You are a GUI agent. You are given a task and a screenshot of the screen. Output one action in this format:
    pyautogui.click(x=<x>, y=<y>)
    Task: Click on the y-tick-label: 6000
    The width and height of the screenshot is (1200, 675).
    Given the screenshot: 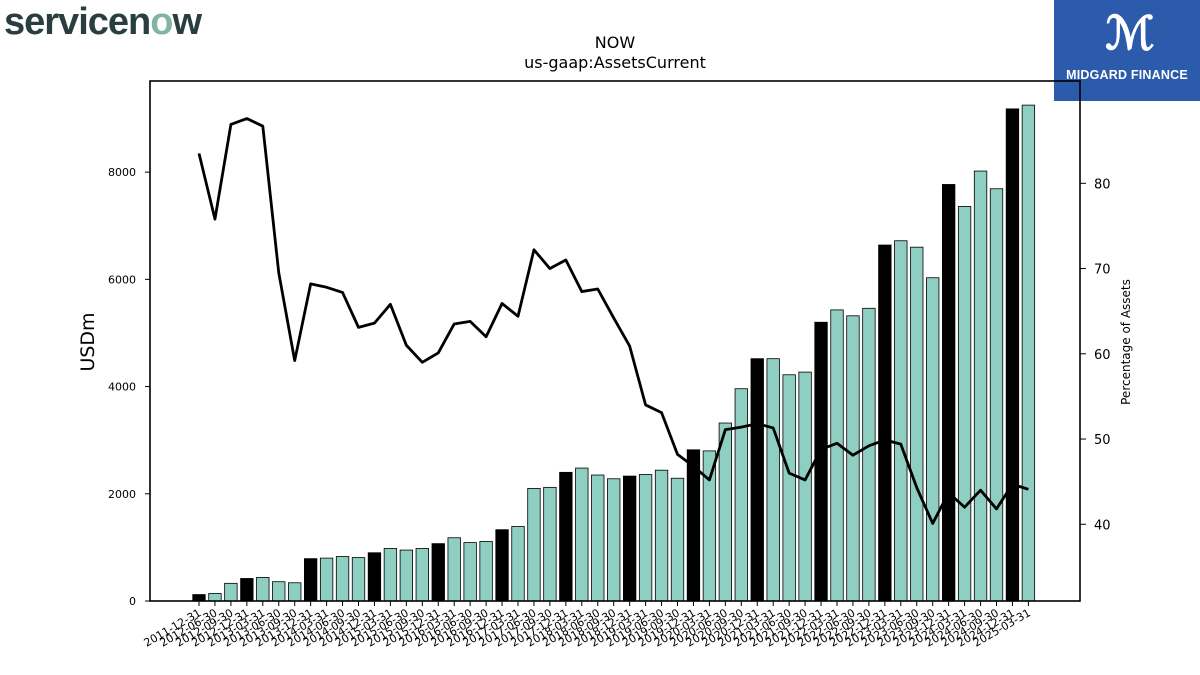 What is the action you would take?
    pyautogui.click(x=122, y=279)
    